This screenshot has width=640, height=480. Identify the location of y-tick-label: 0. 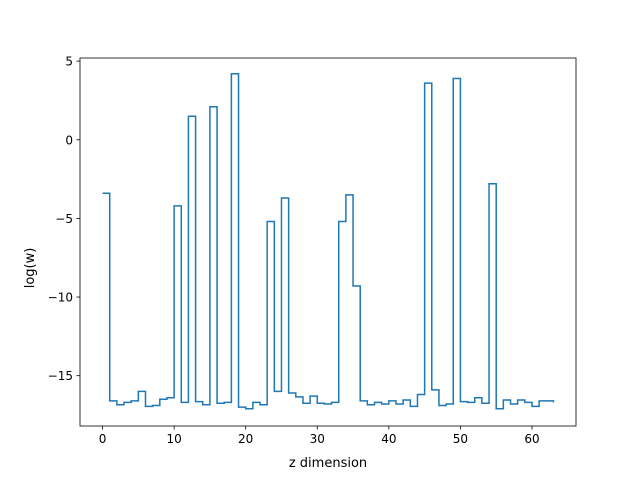
(69, 140).